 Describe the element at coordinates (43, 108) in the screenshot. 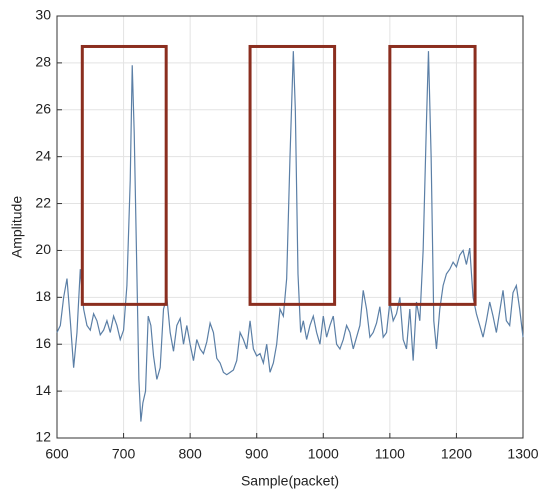

I see `y-tick-label: 26` at that location.